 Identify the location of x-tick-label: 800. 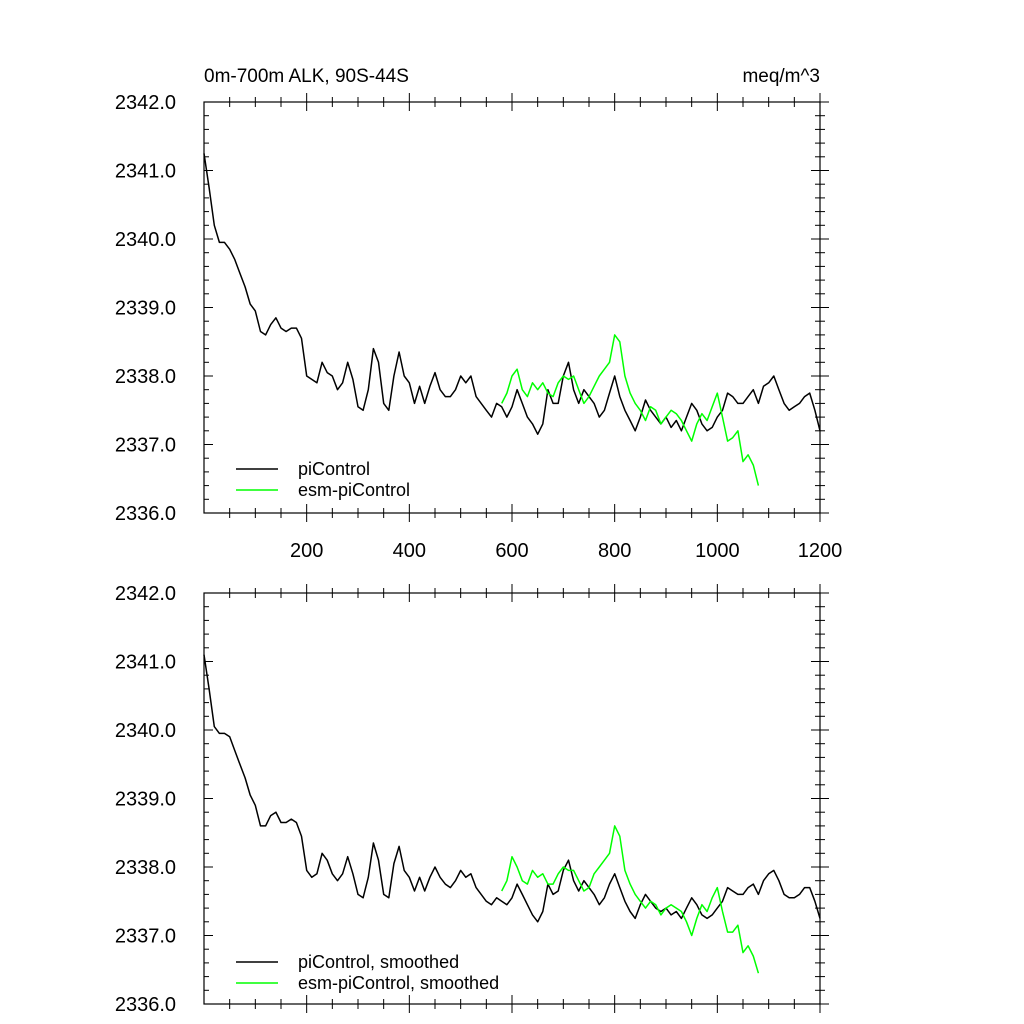
(614, 551).